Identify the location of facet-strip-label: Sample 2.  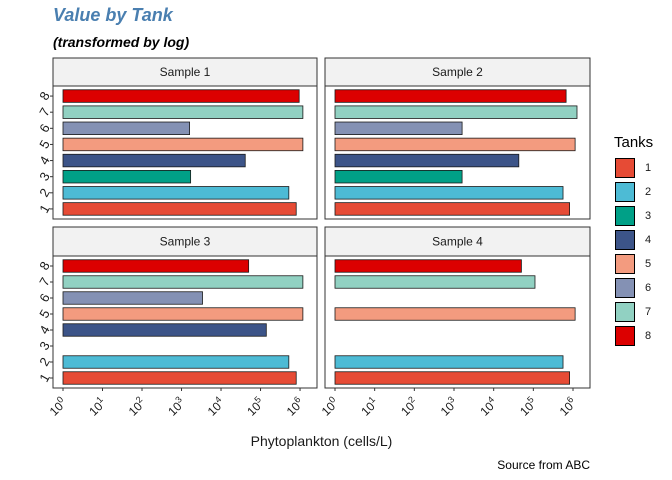
(457, 72).